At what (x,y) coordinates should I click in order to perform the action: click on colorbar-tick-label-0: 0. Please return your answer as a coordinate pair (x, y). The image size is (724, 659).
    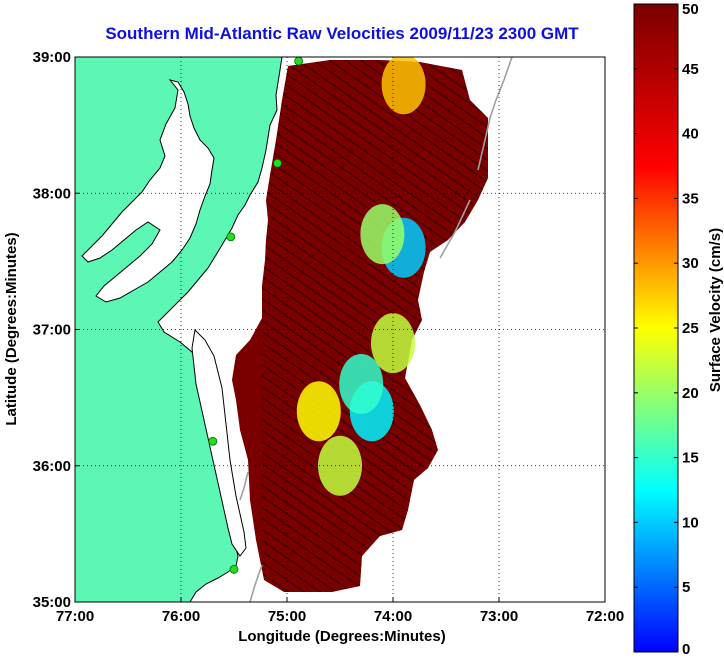
    Looking at the image, I should click on (686, 649).